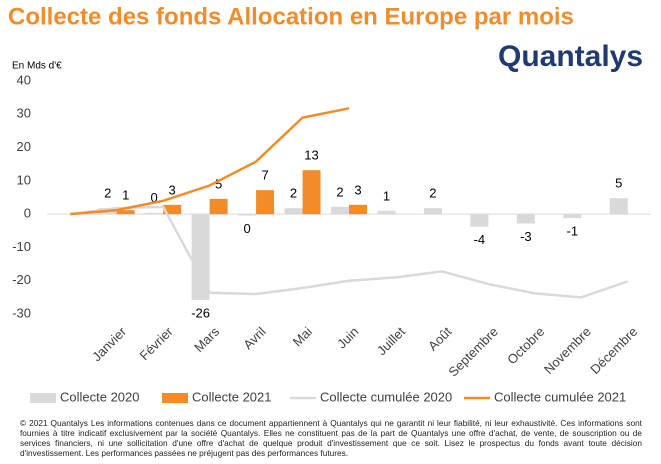 This screenshot has height=464, width=661. Describe the element at coordinates (109, 343) in the screenshot. I see `x-tick-label: Janvier` at that location.